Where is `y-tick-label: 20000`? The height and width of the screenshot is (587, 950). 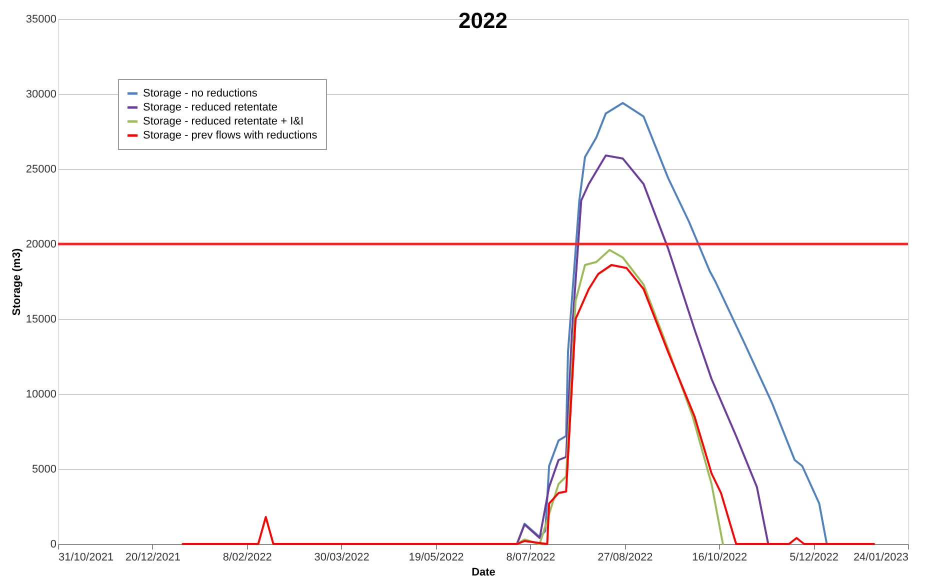 y-tick-label: 20000 is located at coordinates (41, 244).